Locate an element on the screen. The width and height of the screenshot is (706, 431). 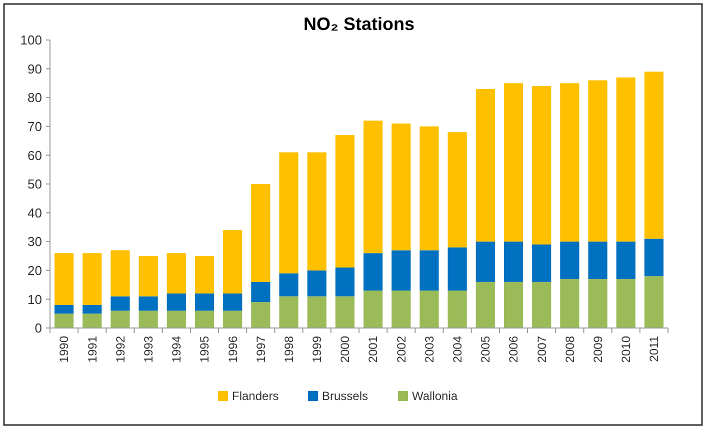
x-tick-label: 2011 is located at coordinates (654, 349).